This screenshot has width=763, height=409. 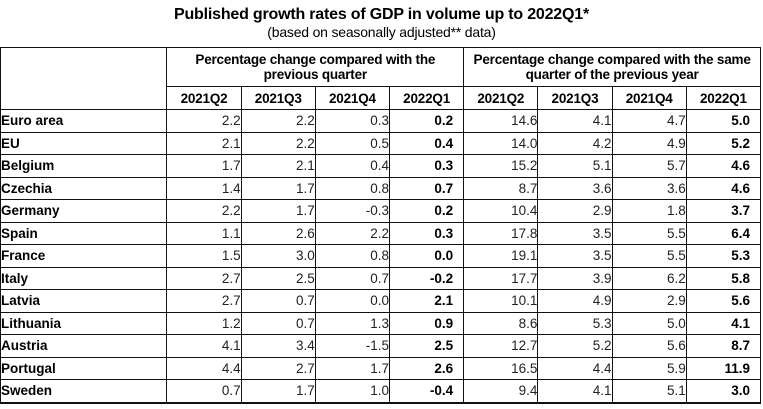 I want to click on value-cell: 5.6, so click(x=723, y=301).